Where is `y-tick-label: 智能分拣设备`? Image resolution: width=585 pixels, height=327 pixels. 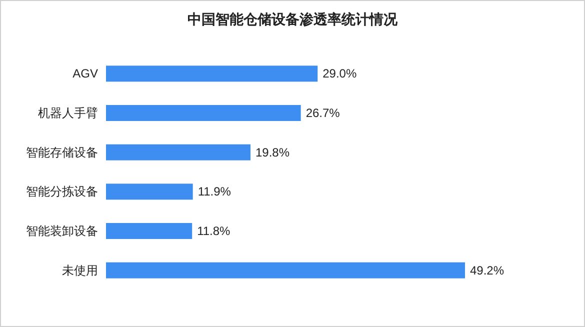
y-tick-label: 智能分拣设备 is located at coordinates (62, 191).